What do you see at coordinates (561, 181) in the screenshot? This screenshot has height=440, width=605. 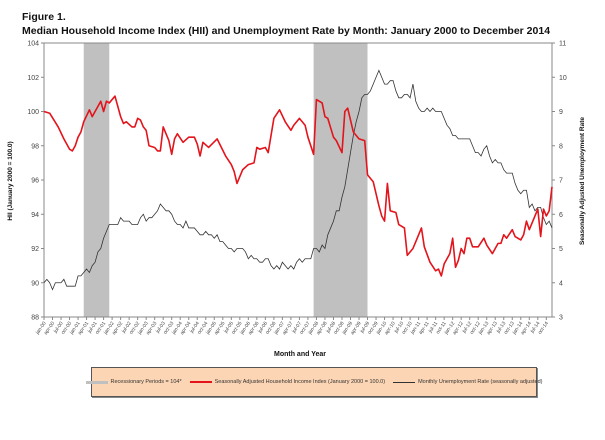 I see `y-tick-label-right: 7` at bounding box center [561, 181].